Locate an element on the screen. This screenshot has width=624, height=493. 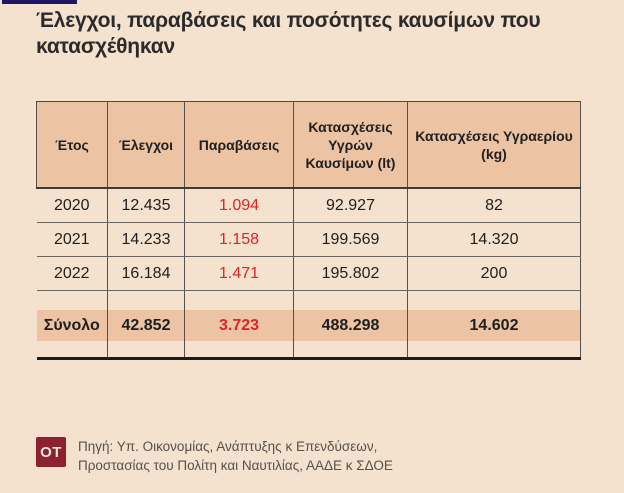
cell-lpg: 14.320 is located at coordinates (494, 239).